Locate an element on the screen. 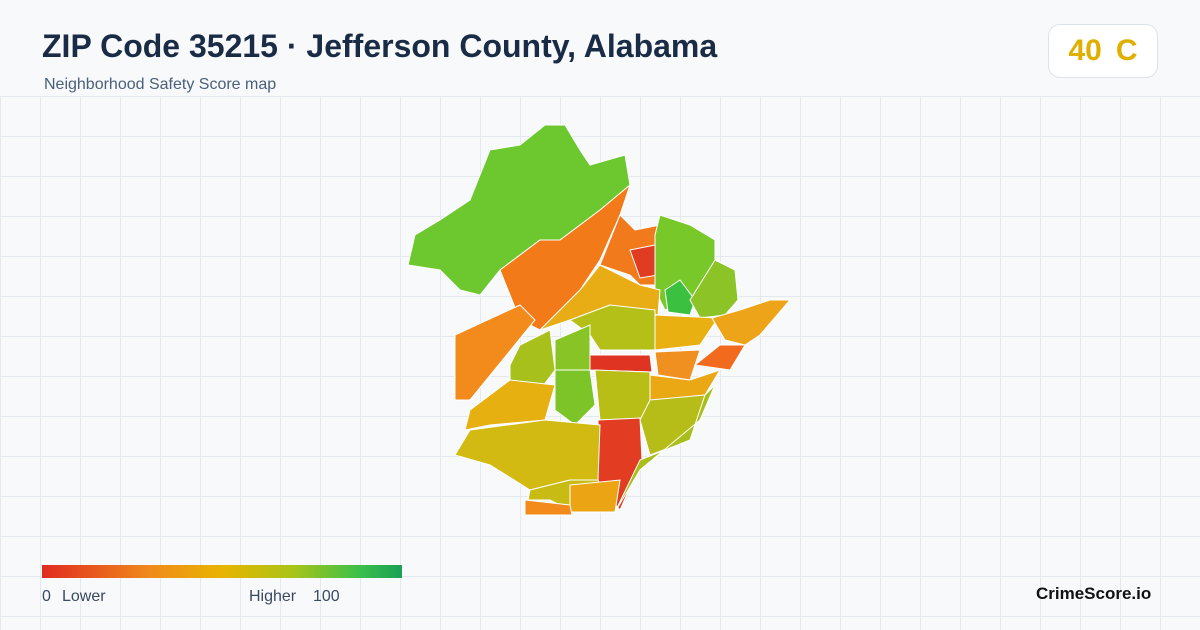  legend-max-label: Higher is located at coordinates (273, 596).